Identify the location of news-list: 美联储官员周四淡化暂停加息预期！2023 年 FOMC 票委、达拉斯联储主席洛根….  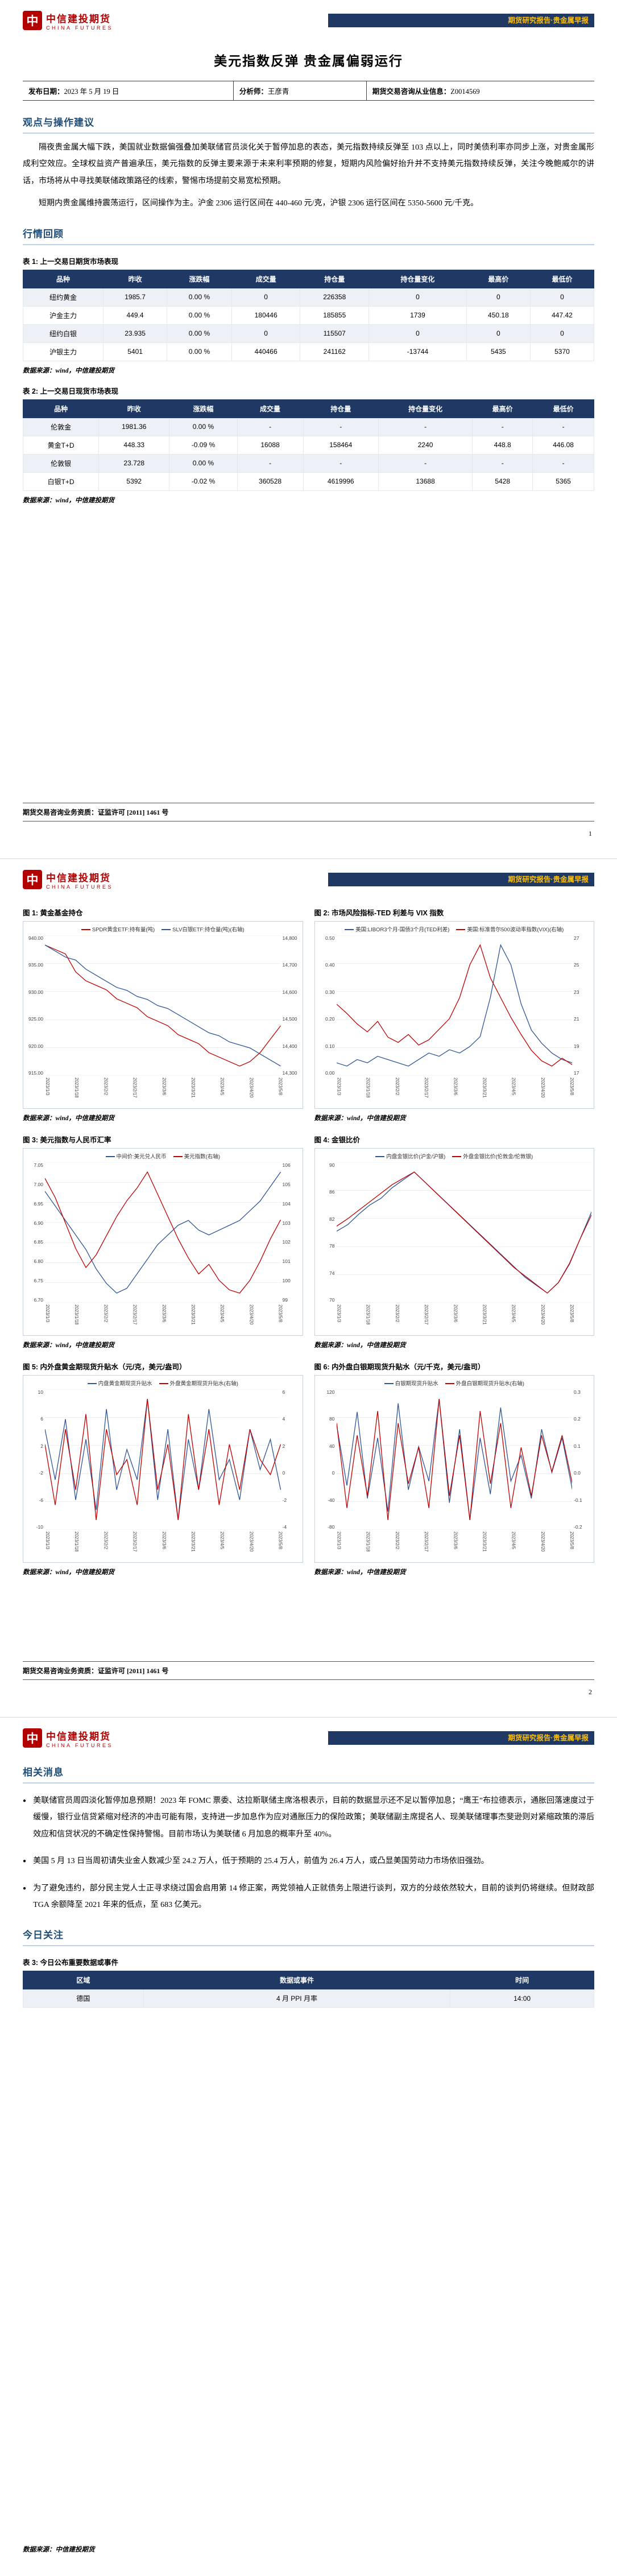
(308, 1853).